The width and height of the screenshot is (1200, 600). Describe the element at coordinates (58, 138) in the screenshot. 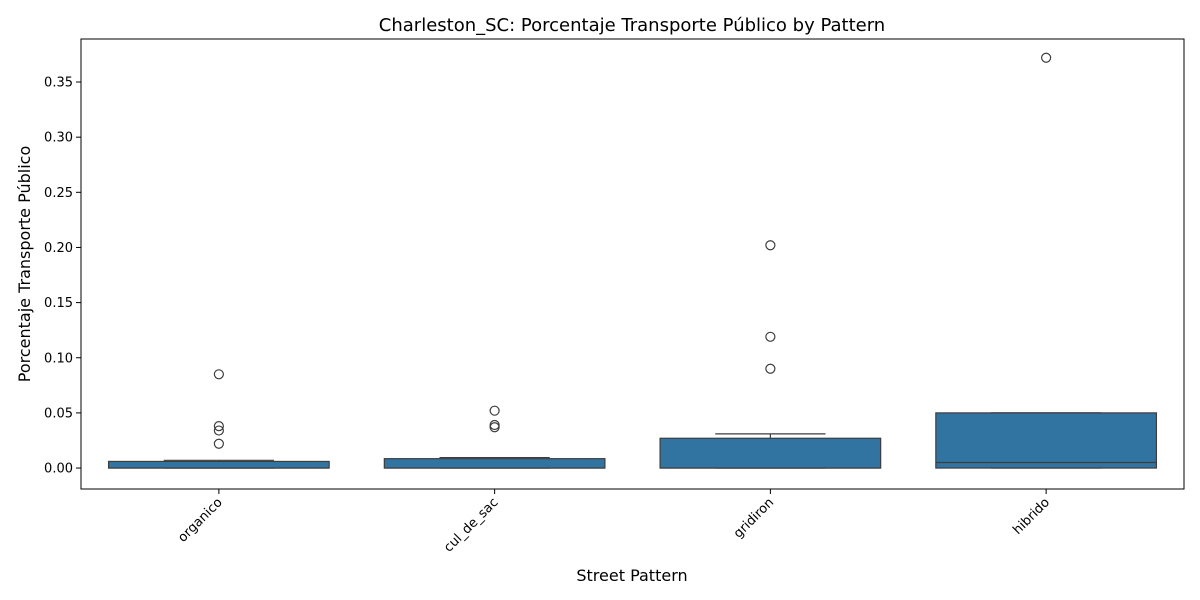

I see `y-tick-label: 0.30` at that location.